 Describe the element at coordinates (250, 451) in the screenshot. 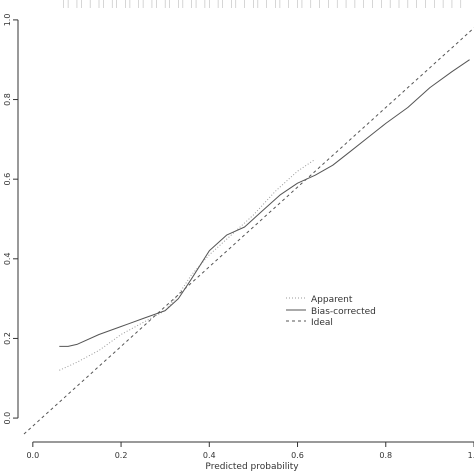

I see `x-axis-ticks: 0.0 0.2 0.4 0.6 0.8 1.0` at that location.